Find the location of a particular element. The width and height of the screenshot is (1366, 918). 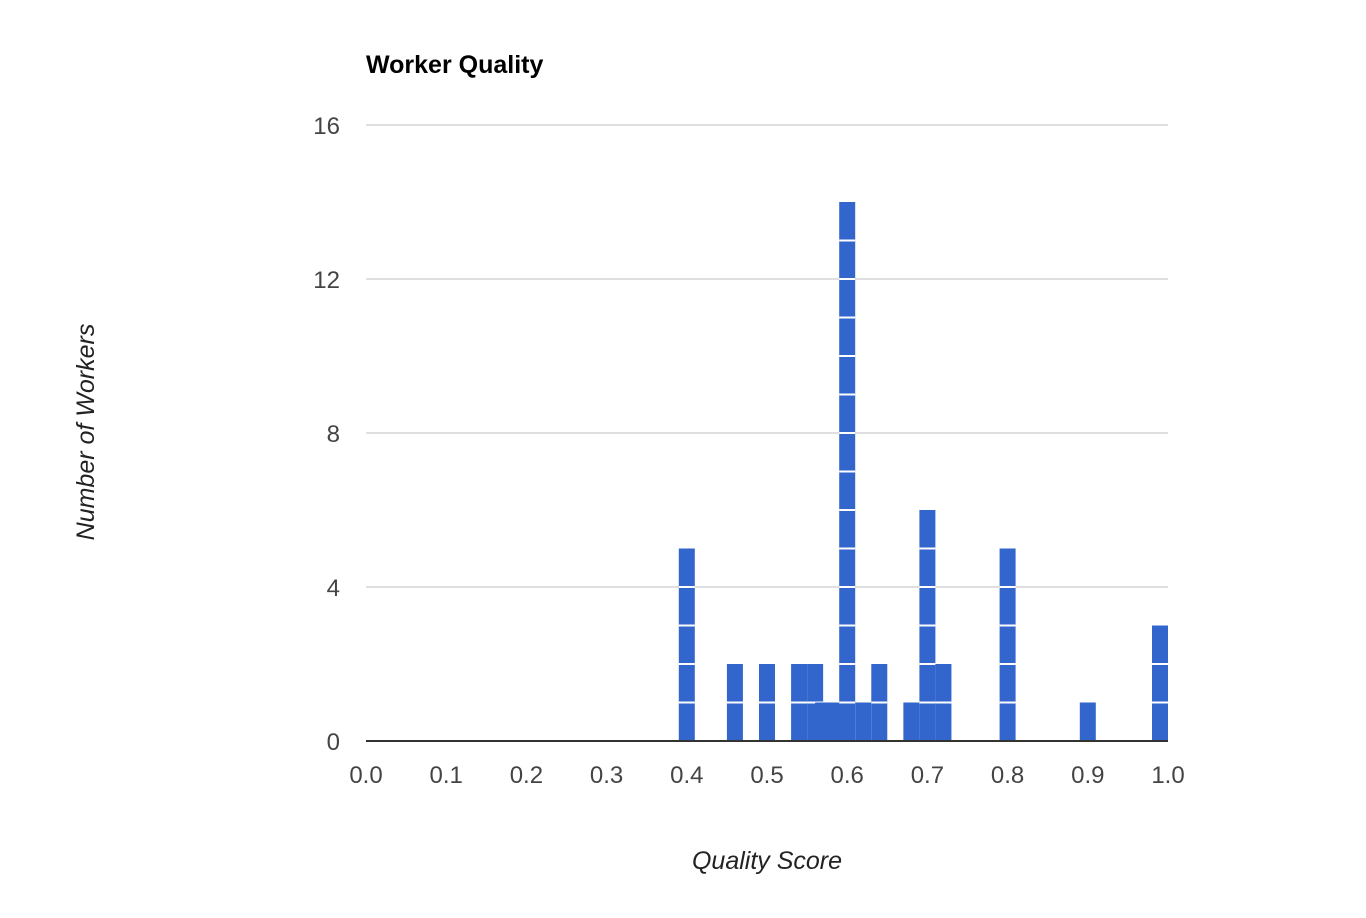

x-tick-label: 0.1 is located at coordinates (446, 775).